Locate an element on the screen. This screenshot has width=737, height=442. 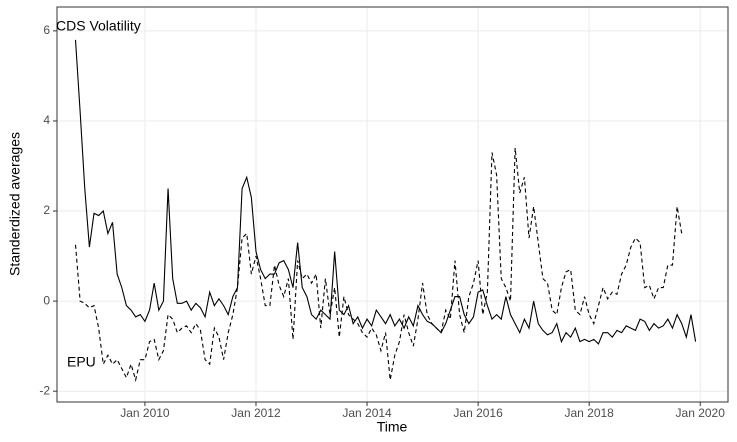
x-tick-label: Jan 2016 is located at coordinates (478, 413).